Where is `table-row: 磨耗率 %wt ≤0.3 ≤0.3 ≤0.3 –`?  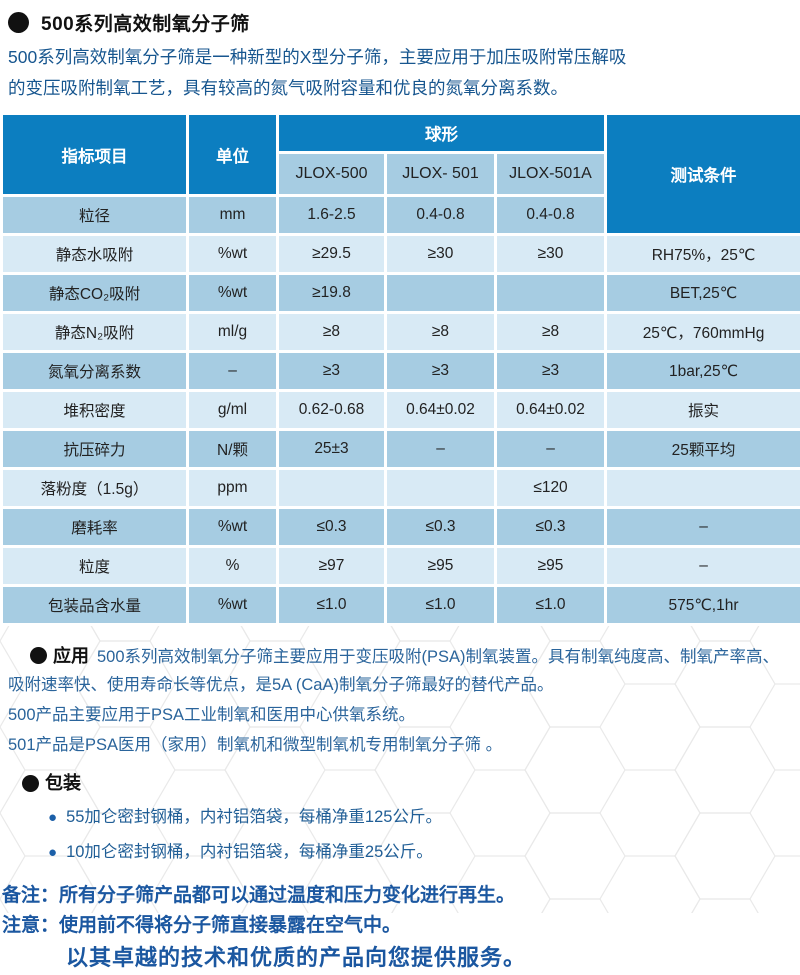
table-row: 磨耗率 %wt ≤0.3 ≤0.3 ≤0.3 – is located at coordinates (401, 527).